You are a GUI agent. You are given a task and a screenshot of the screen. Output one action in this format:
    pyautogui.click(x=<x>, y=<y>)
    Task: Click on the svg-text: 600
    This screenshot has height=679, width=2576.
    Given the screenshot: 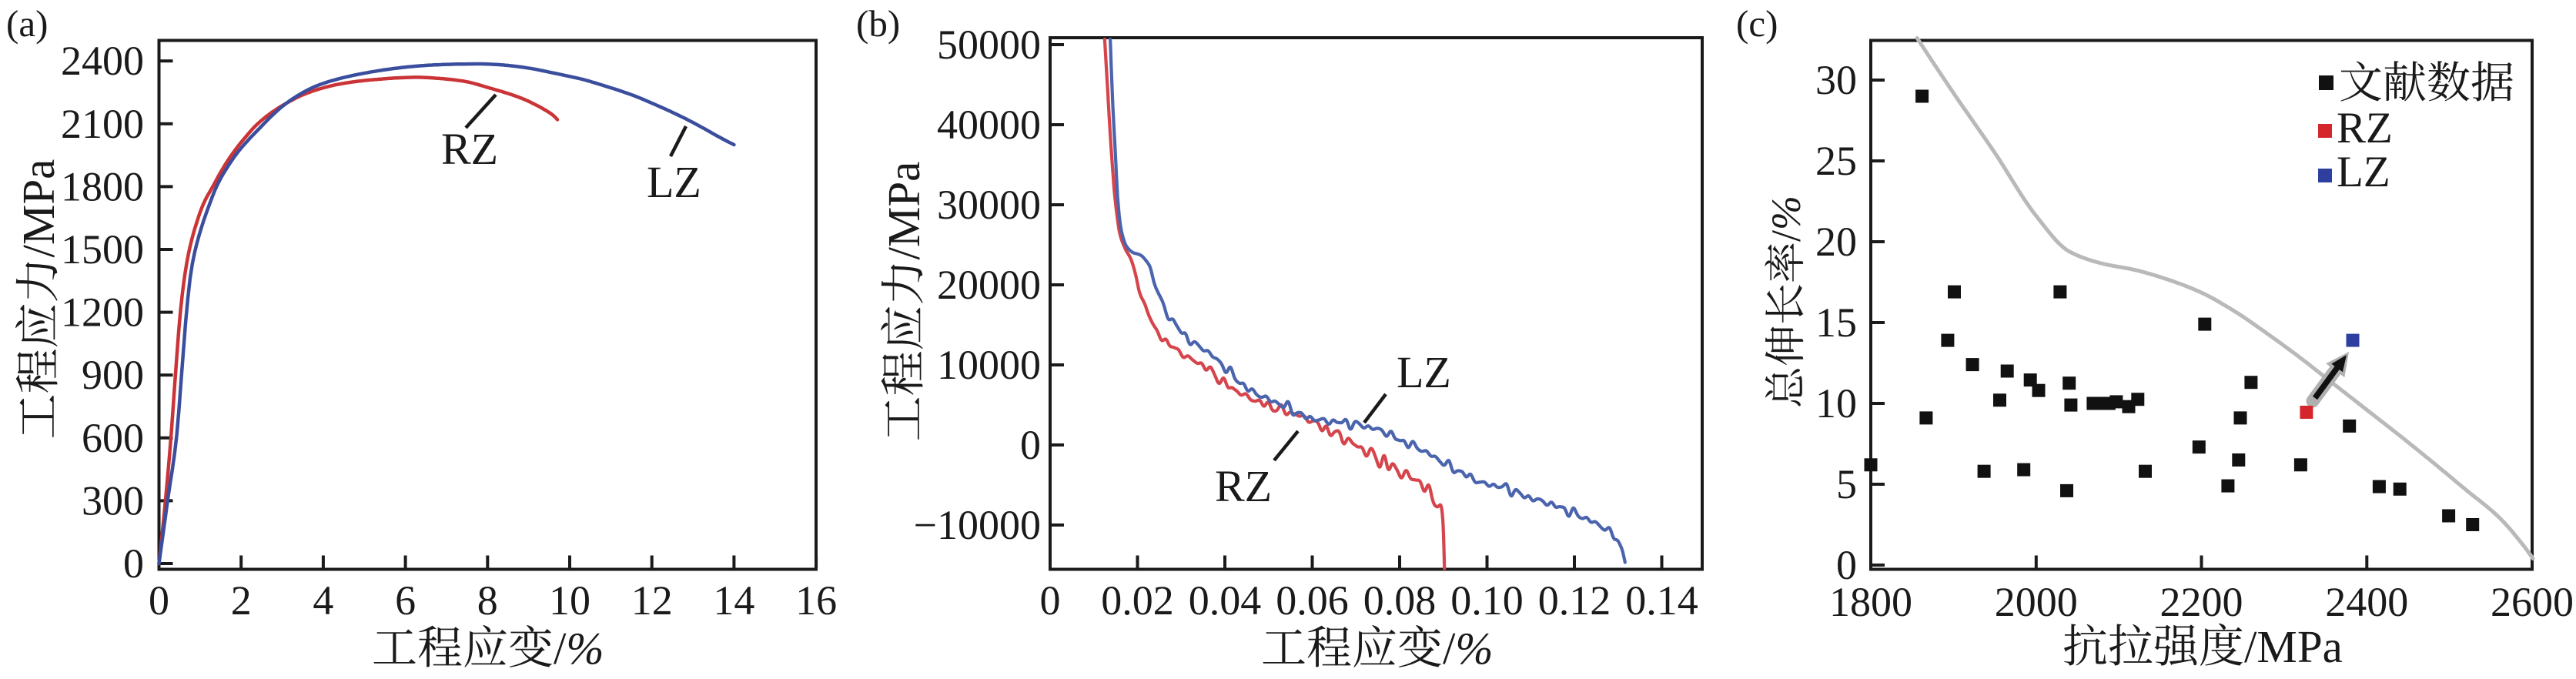 What is the action you would take?
    pyautogui.click(x=113, y=438)
    